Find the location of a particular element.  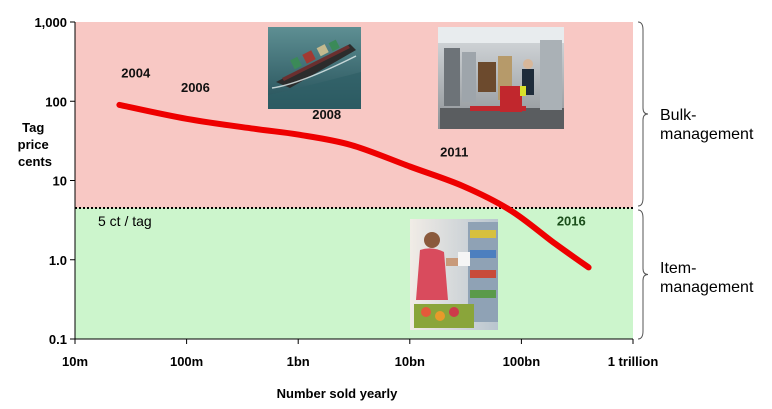

year-label: 2004 is located at coordinates (136, 72).